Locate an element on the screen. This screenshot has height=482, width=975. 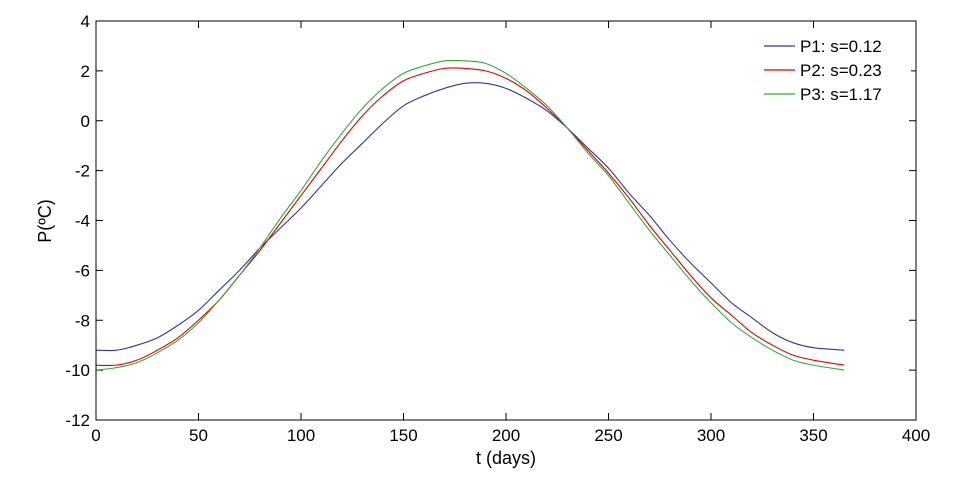
y-tick-labels: 4 2 0 -2 -4 -6 -8 -10 -12 is located at coordinates (77, 221).